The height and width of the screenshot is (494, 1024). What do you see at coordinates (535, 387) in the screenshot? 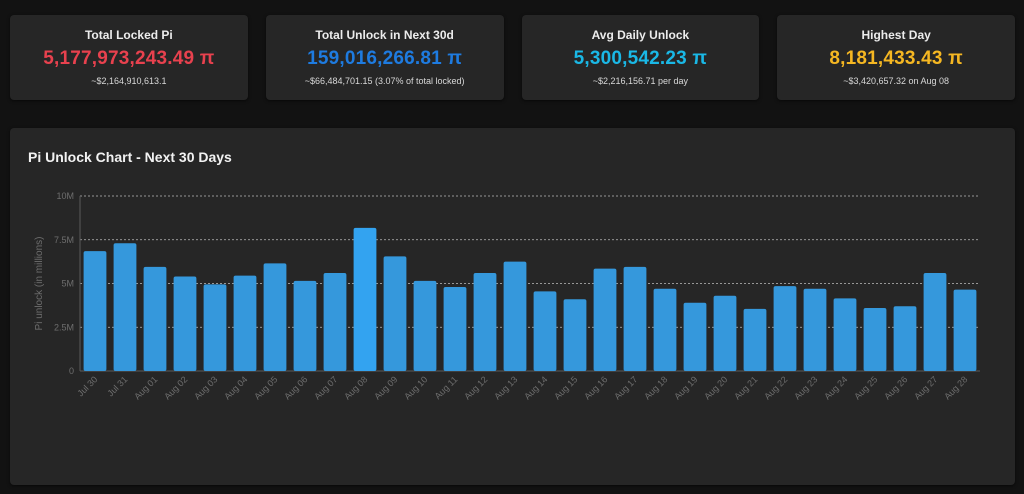
I see `x-tick-label: Aug 14` at bounding box center [535, 387].